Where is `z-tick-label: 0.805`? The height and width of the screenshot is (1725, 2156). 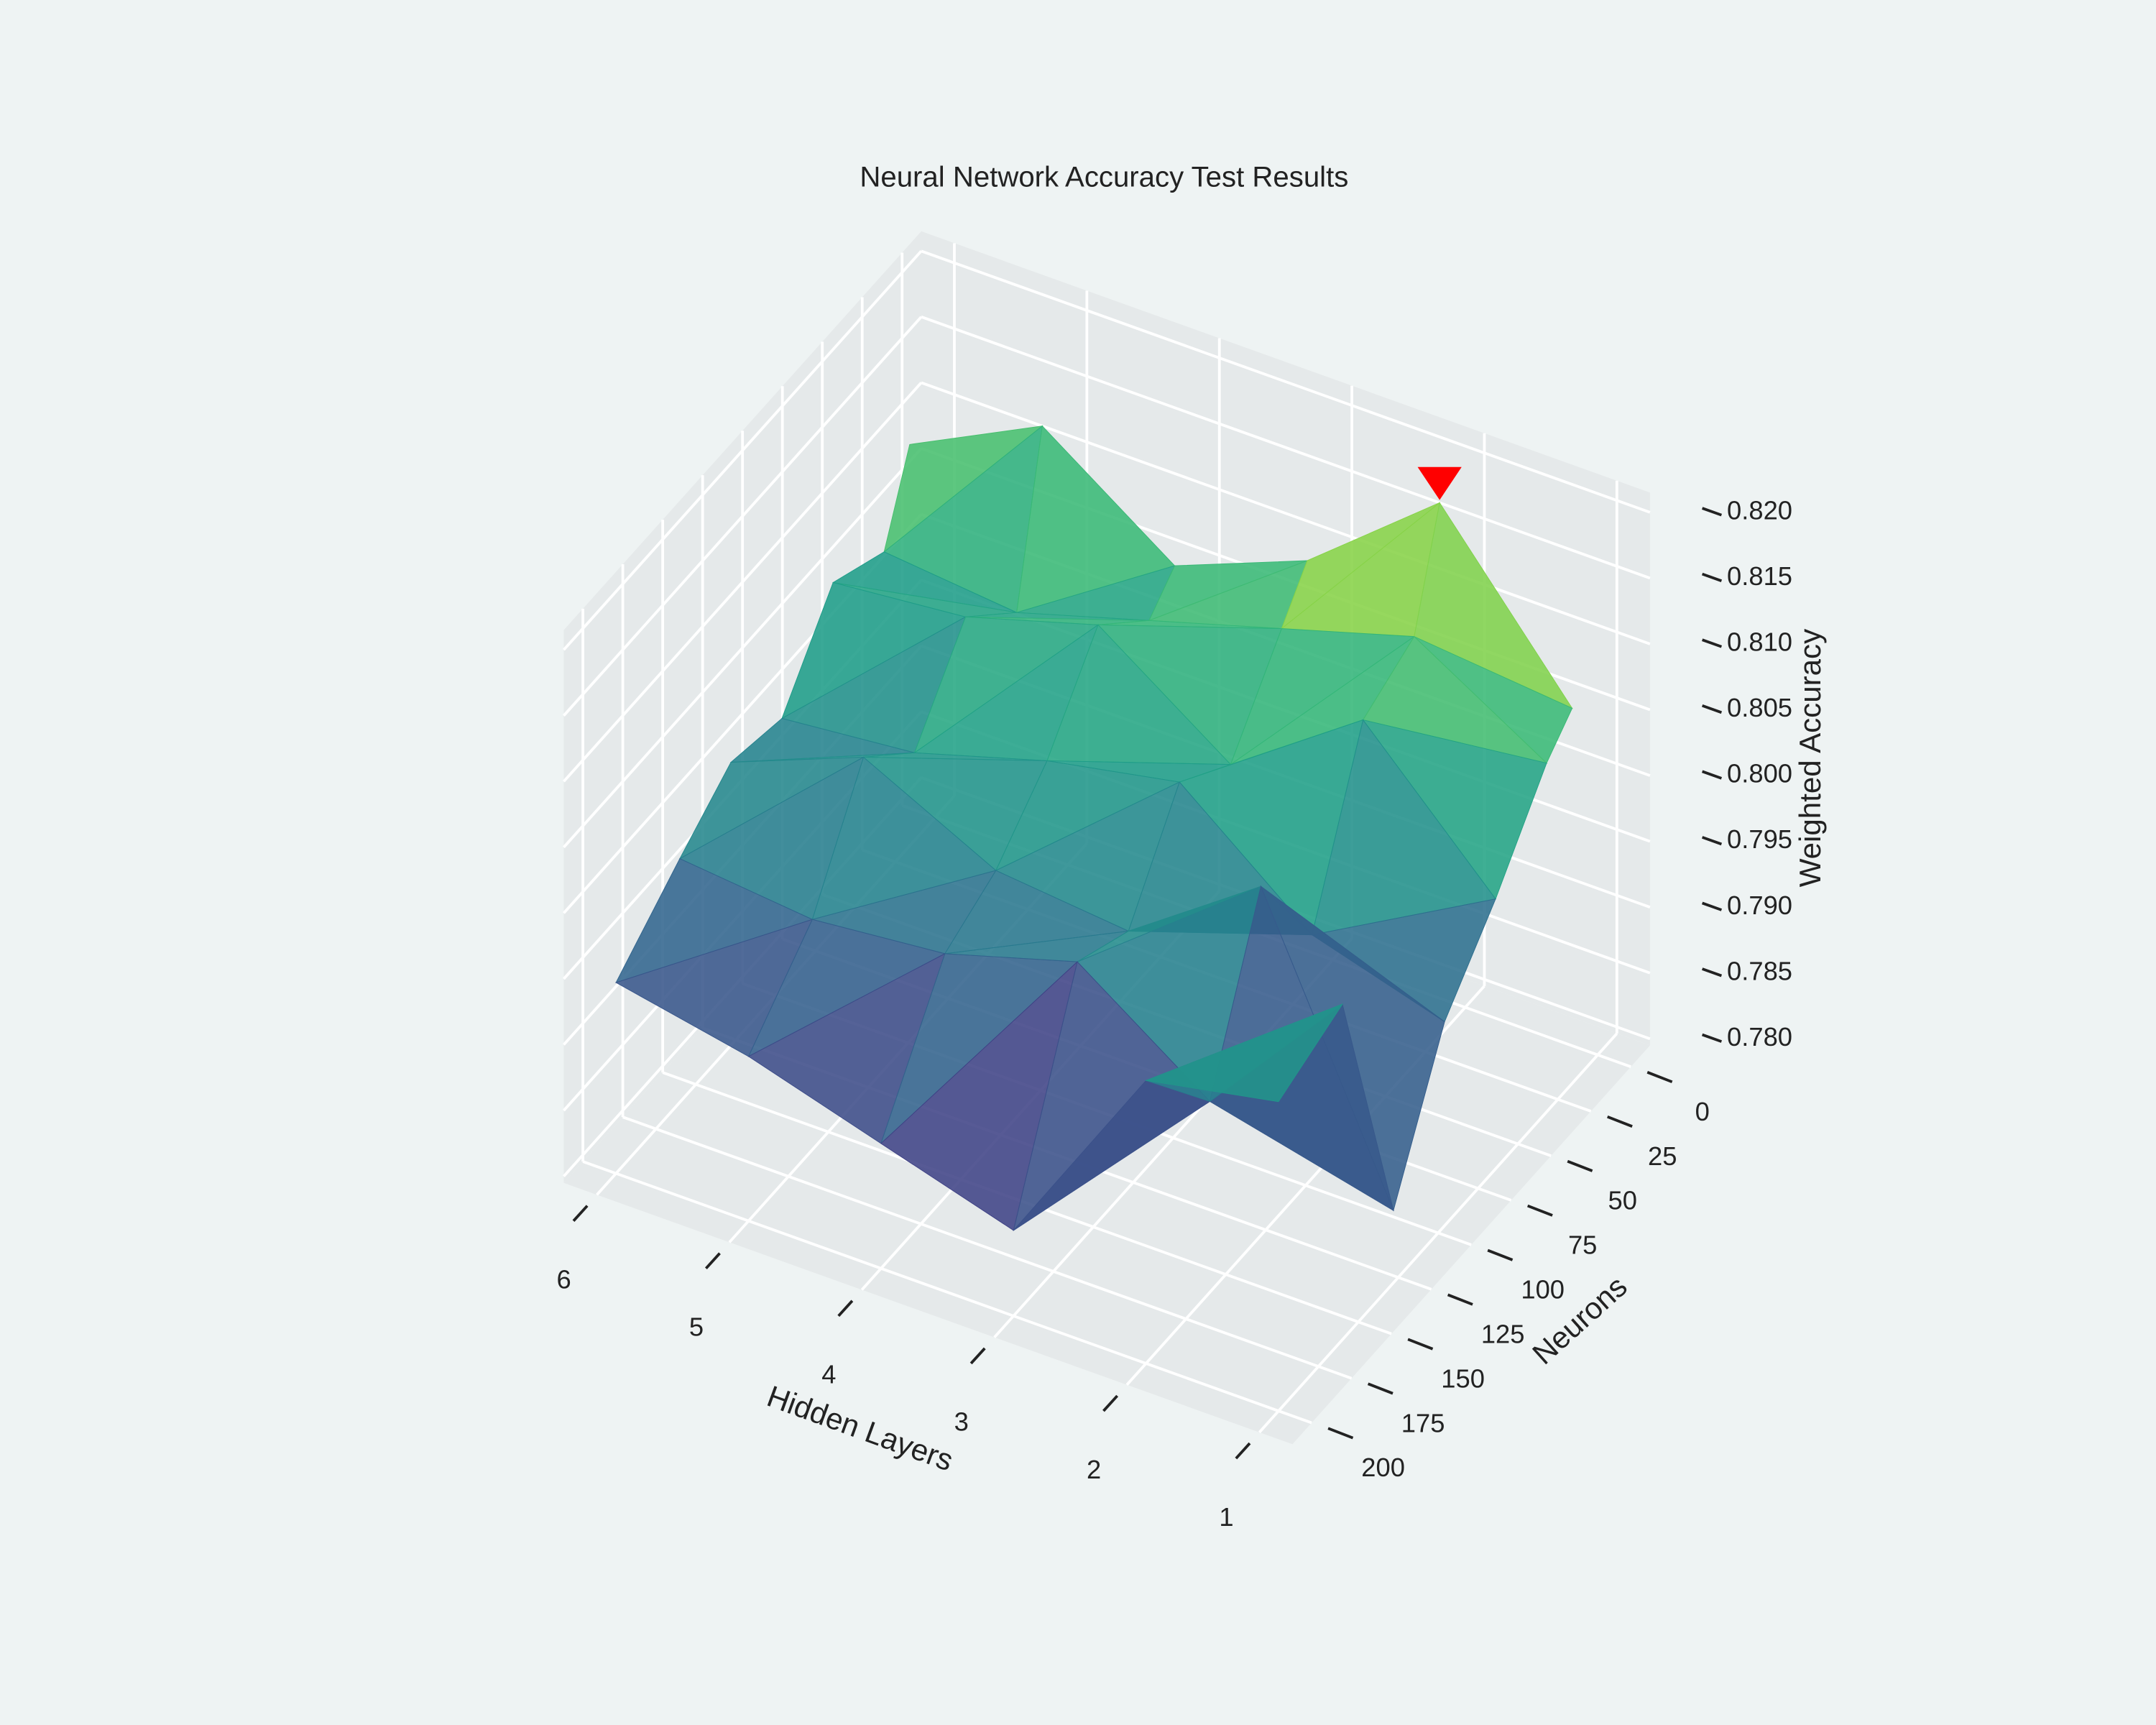
z-tick-label: 0.805 is located at coordinates (1759, 707).